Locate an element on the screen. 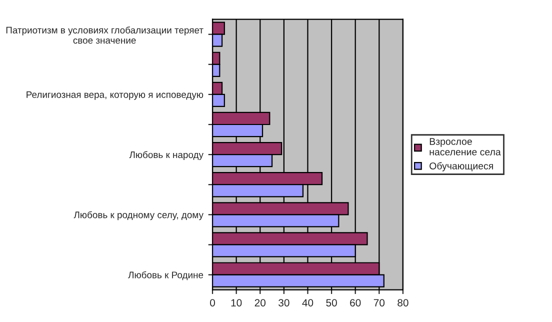  y-tick-label: Патриотизм в условиях глобализации теряет свое значение is located at coordinates (105, 35).